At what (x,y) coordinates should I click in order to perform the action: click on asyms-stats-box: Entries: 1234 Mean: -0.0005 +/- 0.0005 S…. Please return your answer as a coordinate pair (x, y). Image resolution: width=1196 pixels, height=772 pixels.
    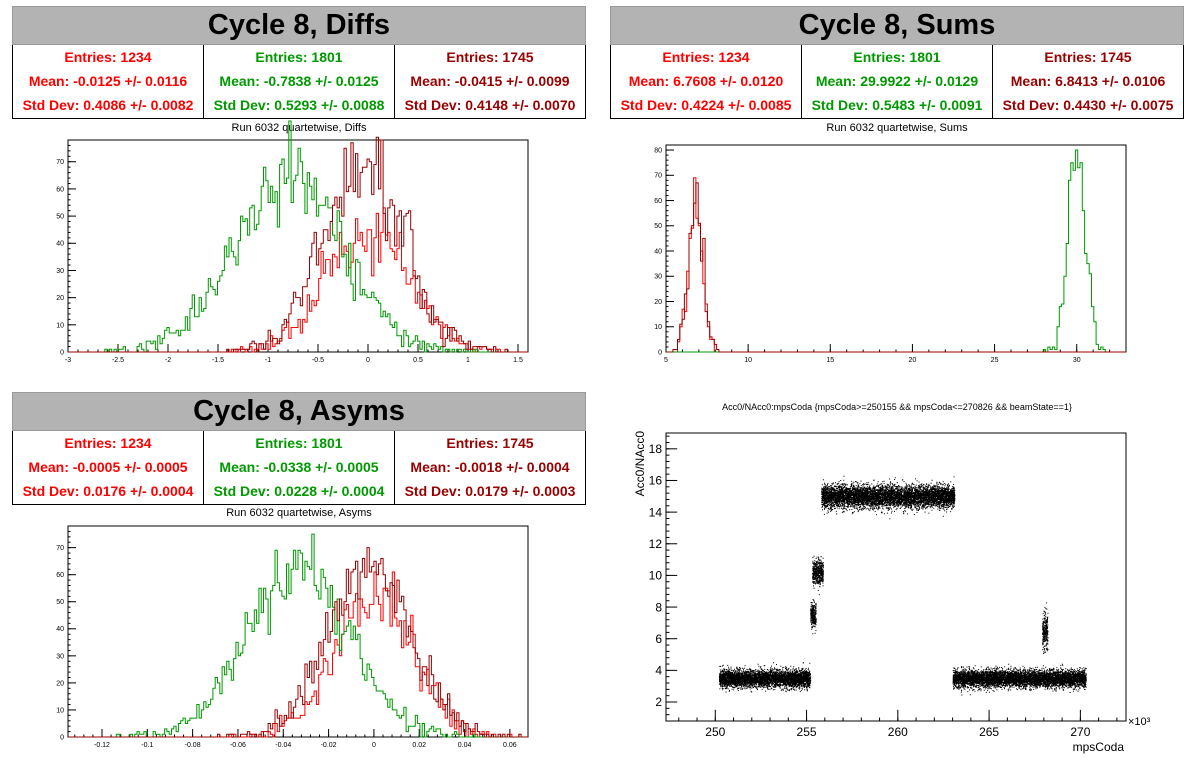
    Looking at the image, I should click on (299, 468).